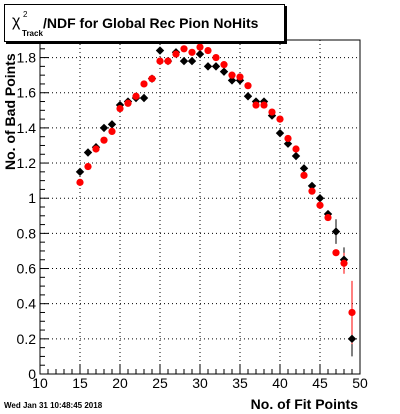 The width and height of the screenshot is (400, 414). Describe the element at coordinates (151, 23) in the screenshot. I see `chart-title: /NDF for Global Rec Pion NoHits` at that location.